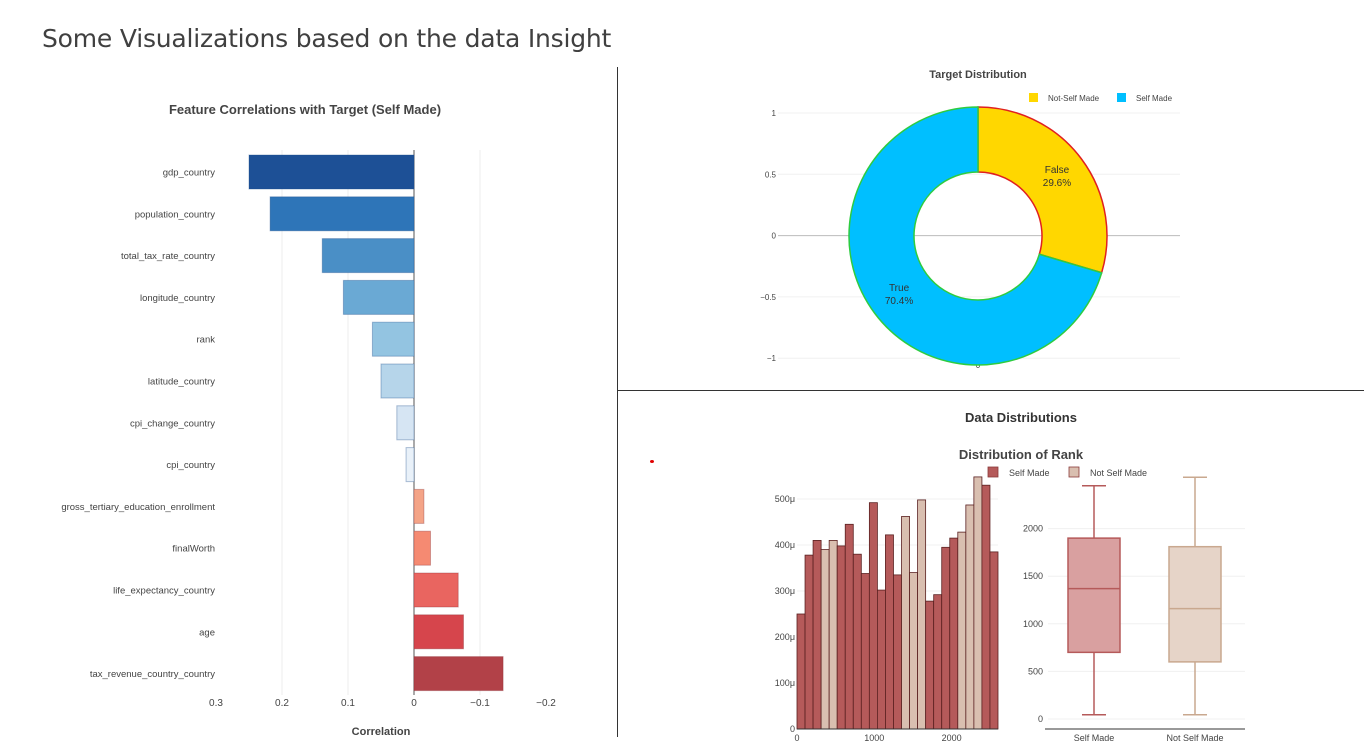  What do you see at coordinates (1118, 473) in the screenshot?
I see `legend-label: Not Self Made` at bounding box center [1118, 473].